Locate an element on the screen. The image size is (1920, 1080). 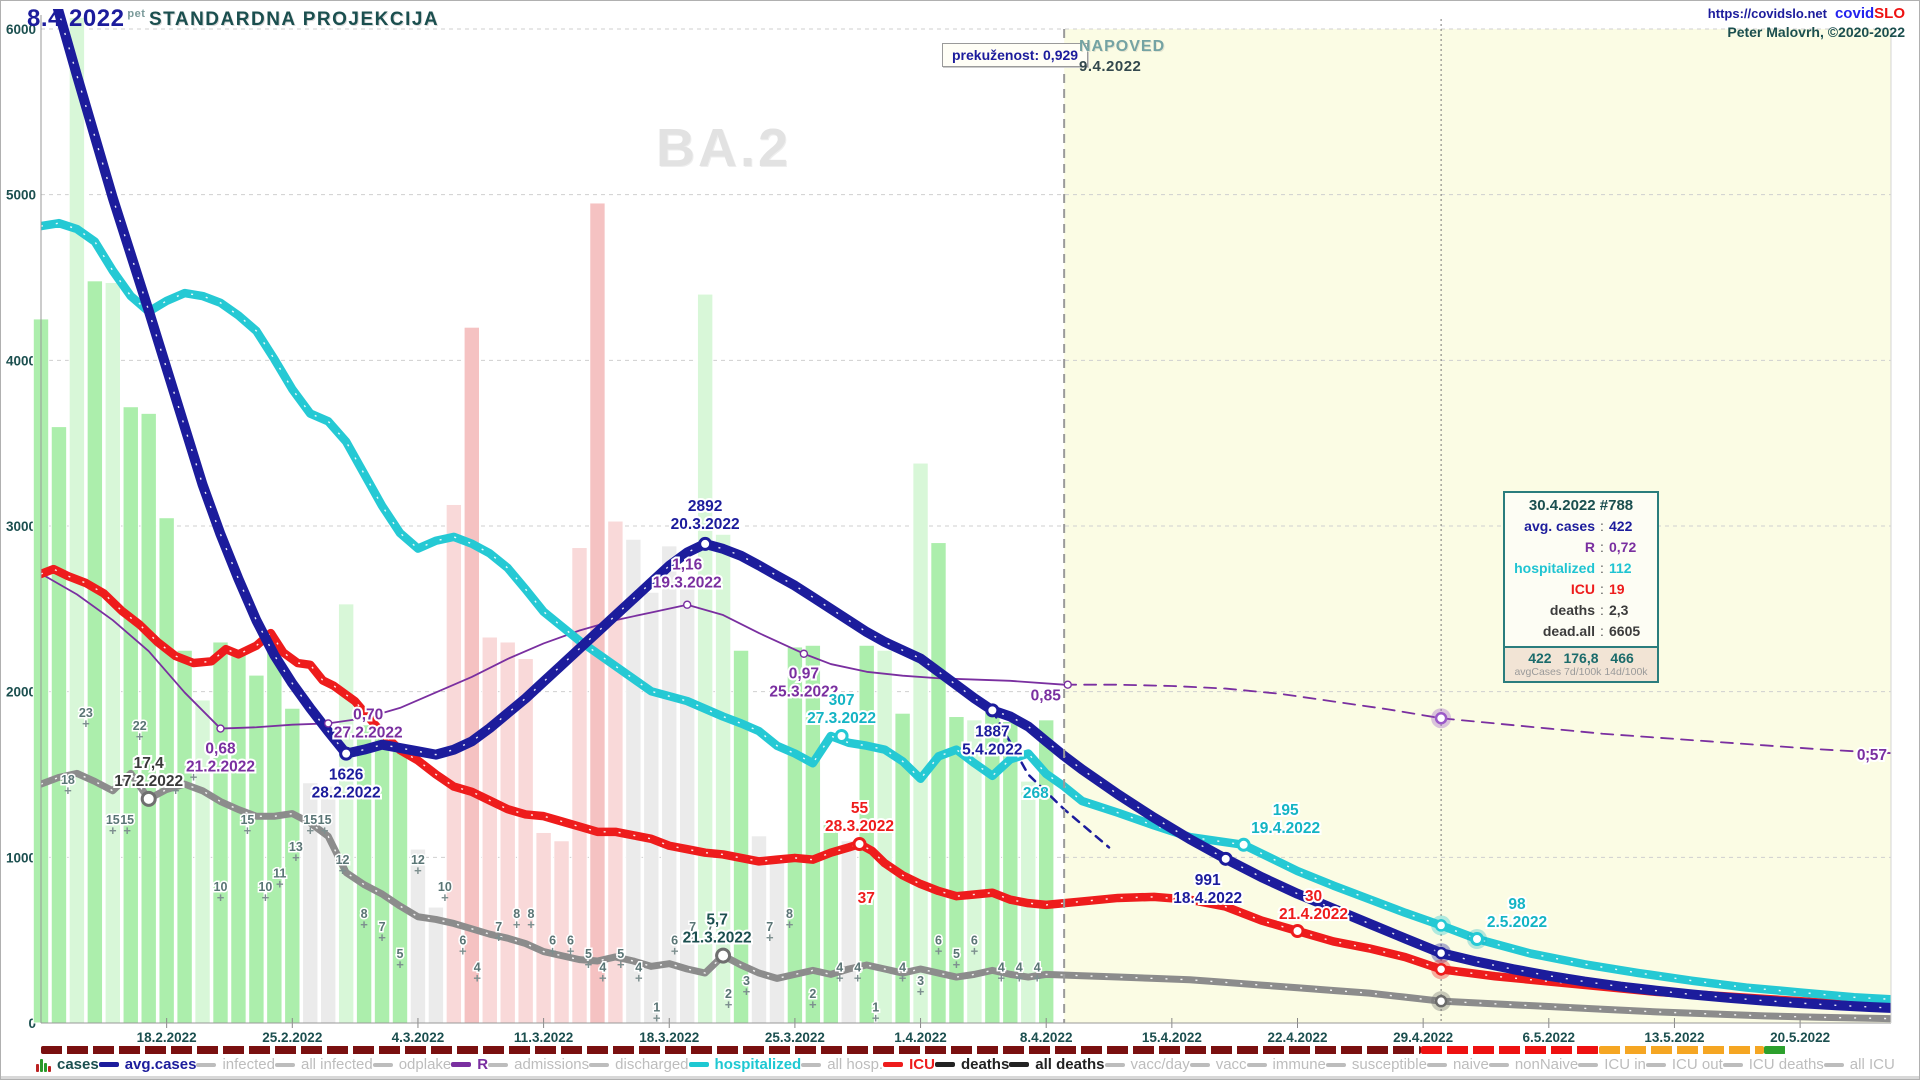
annotation-label: 27.3.2022 is located at coordinates (841, 718).